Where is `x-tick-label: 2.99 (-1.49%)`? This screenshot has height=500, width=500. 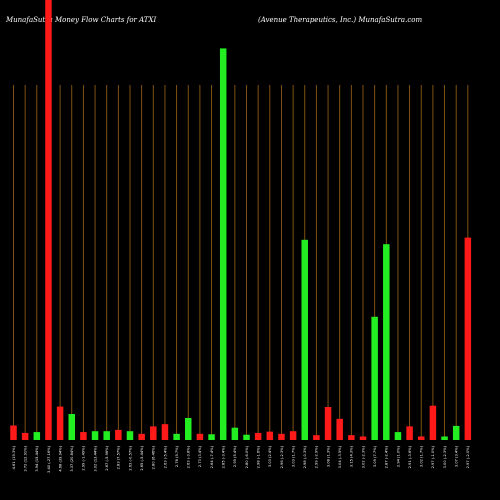 x-tick-label: 2.99 (-1.49%) is located at coordinates (84, 457).